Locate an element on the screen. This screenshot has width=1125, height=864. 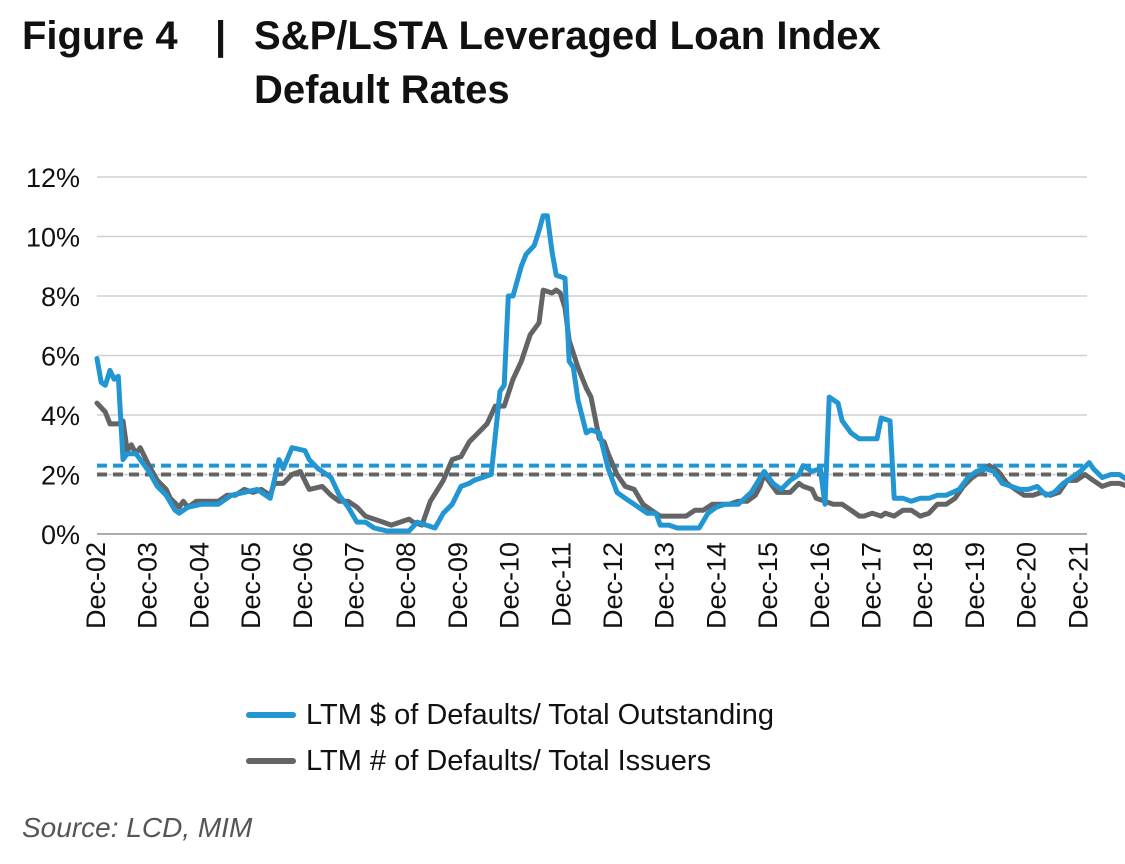
x-tick-label: Dec-17 is located at coordinates (872, 585).